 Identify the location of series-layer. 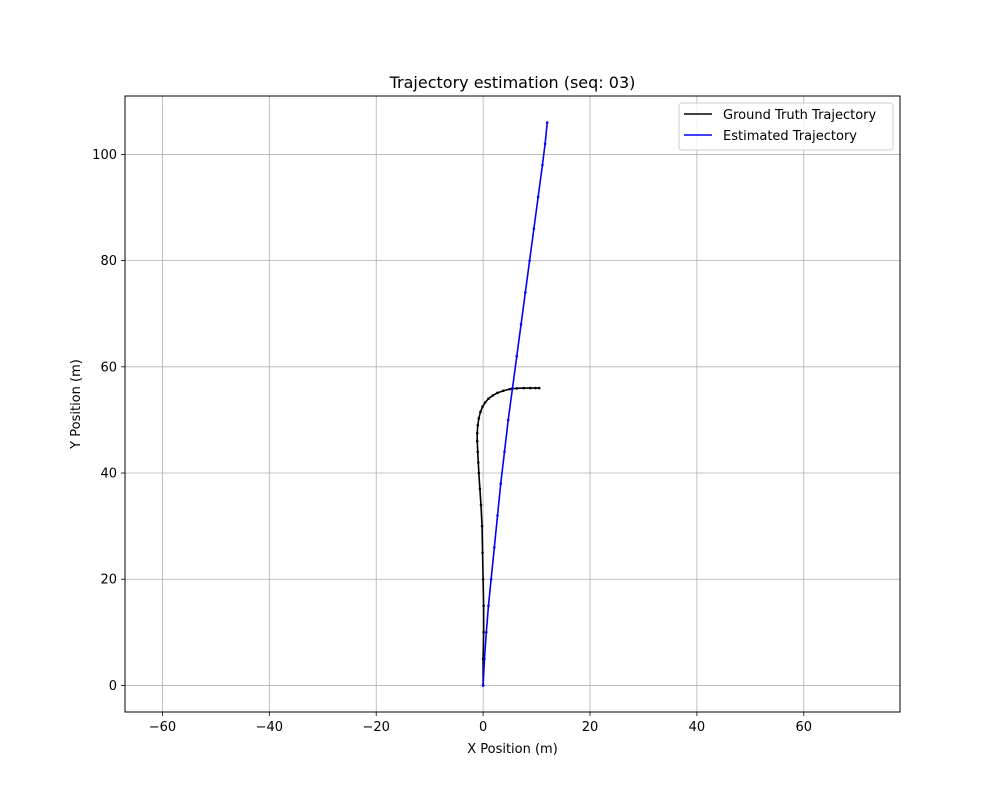
(512, 404).